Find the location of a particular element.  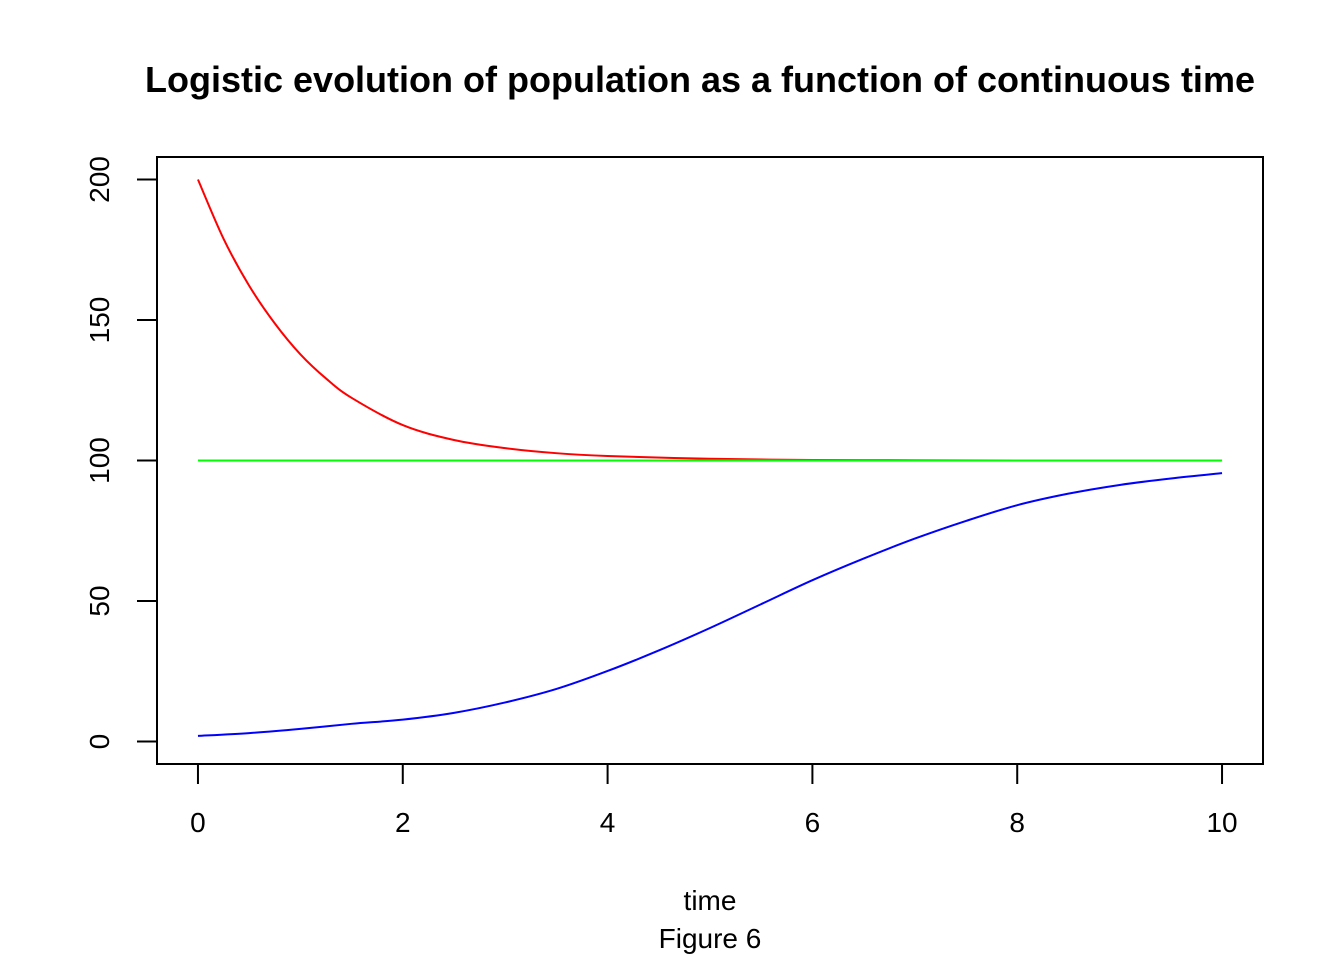

x-tick-label: 2 is located at coordinates (403, 822).